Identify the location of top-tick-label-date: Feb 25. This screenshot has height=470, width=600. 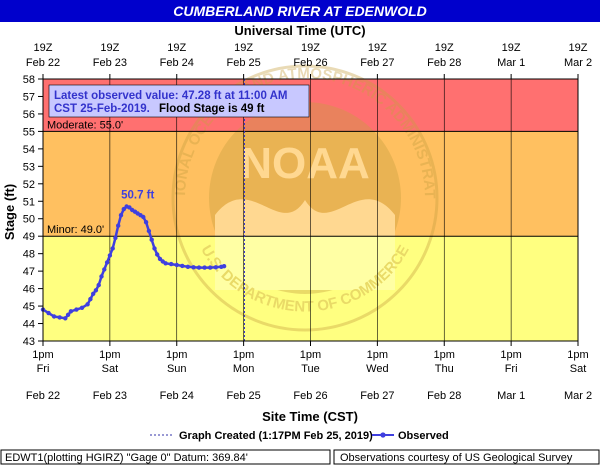
(244, 63).